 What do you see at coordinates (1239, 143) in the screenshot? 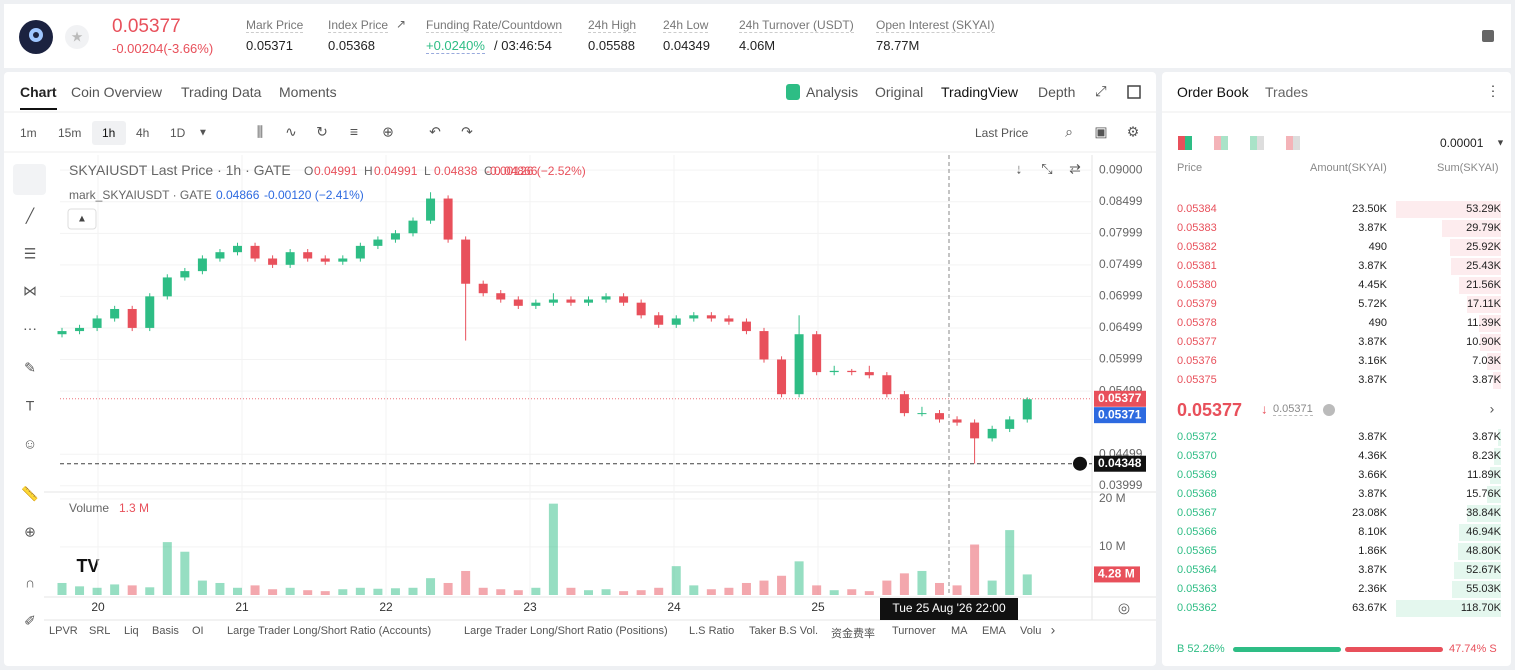
I see `depth-icons` at bounding box center [1239, 143].